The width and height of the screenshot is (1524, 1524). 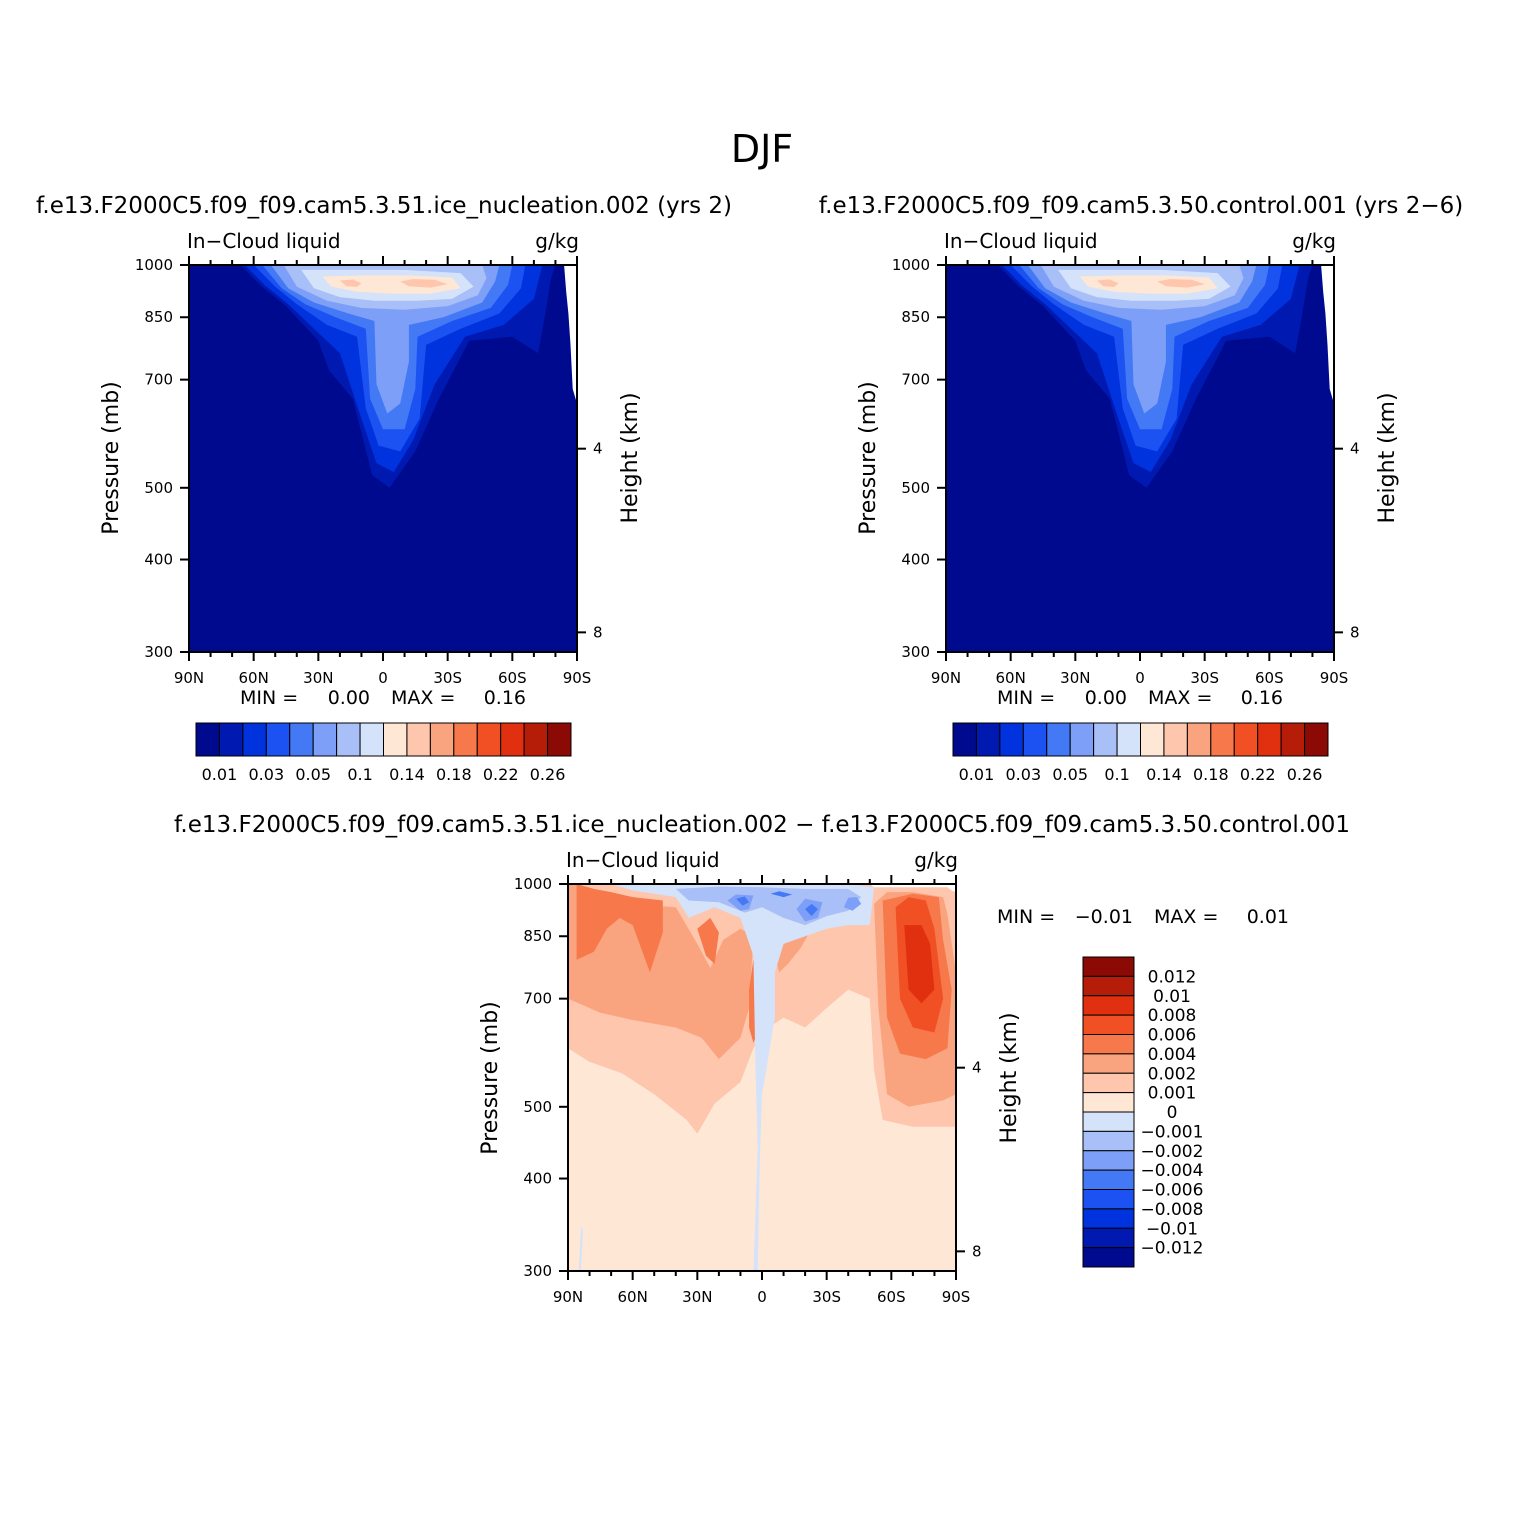 I want to click on colorbar-label: 0.26, so click(x=1305, y=774).